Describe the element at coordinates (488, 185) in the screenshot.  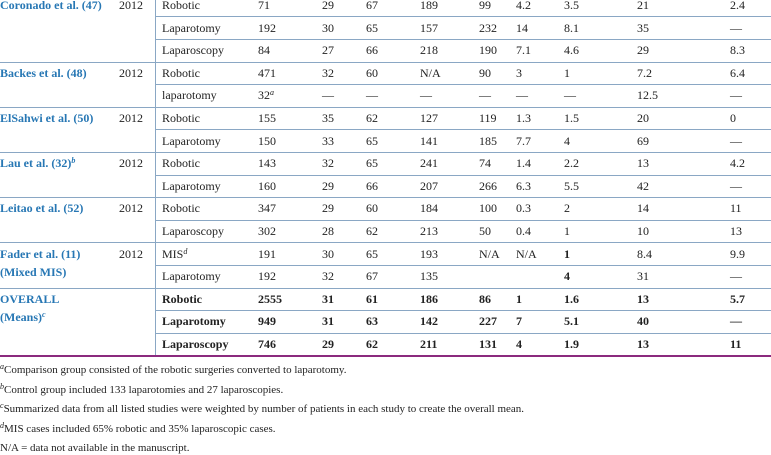
I see `cell-value: 266` at that location.